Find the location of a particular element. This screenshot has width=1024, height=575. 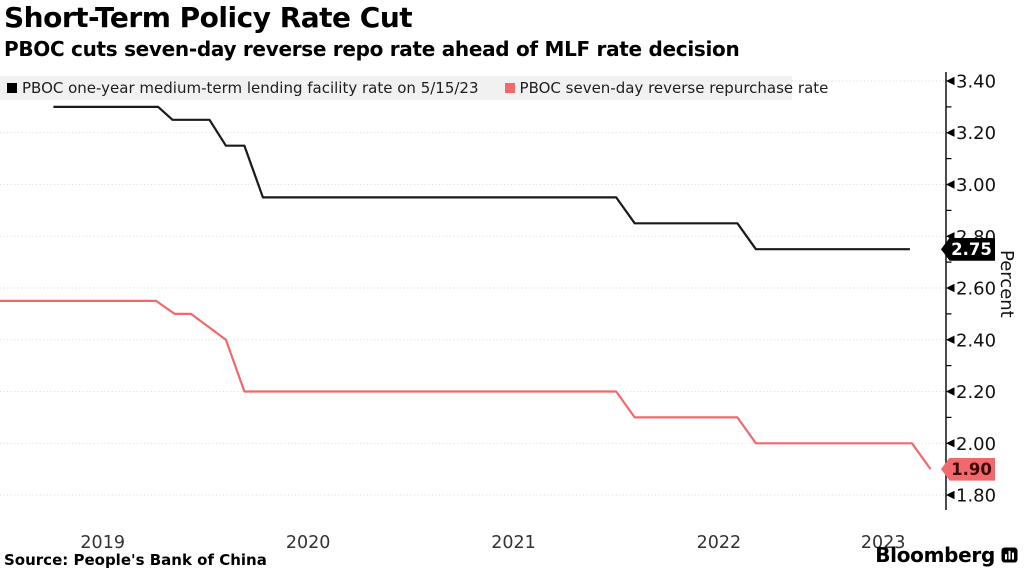

x-tick-label: 2022 is located at coordinates (719, 543).